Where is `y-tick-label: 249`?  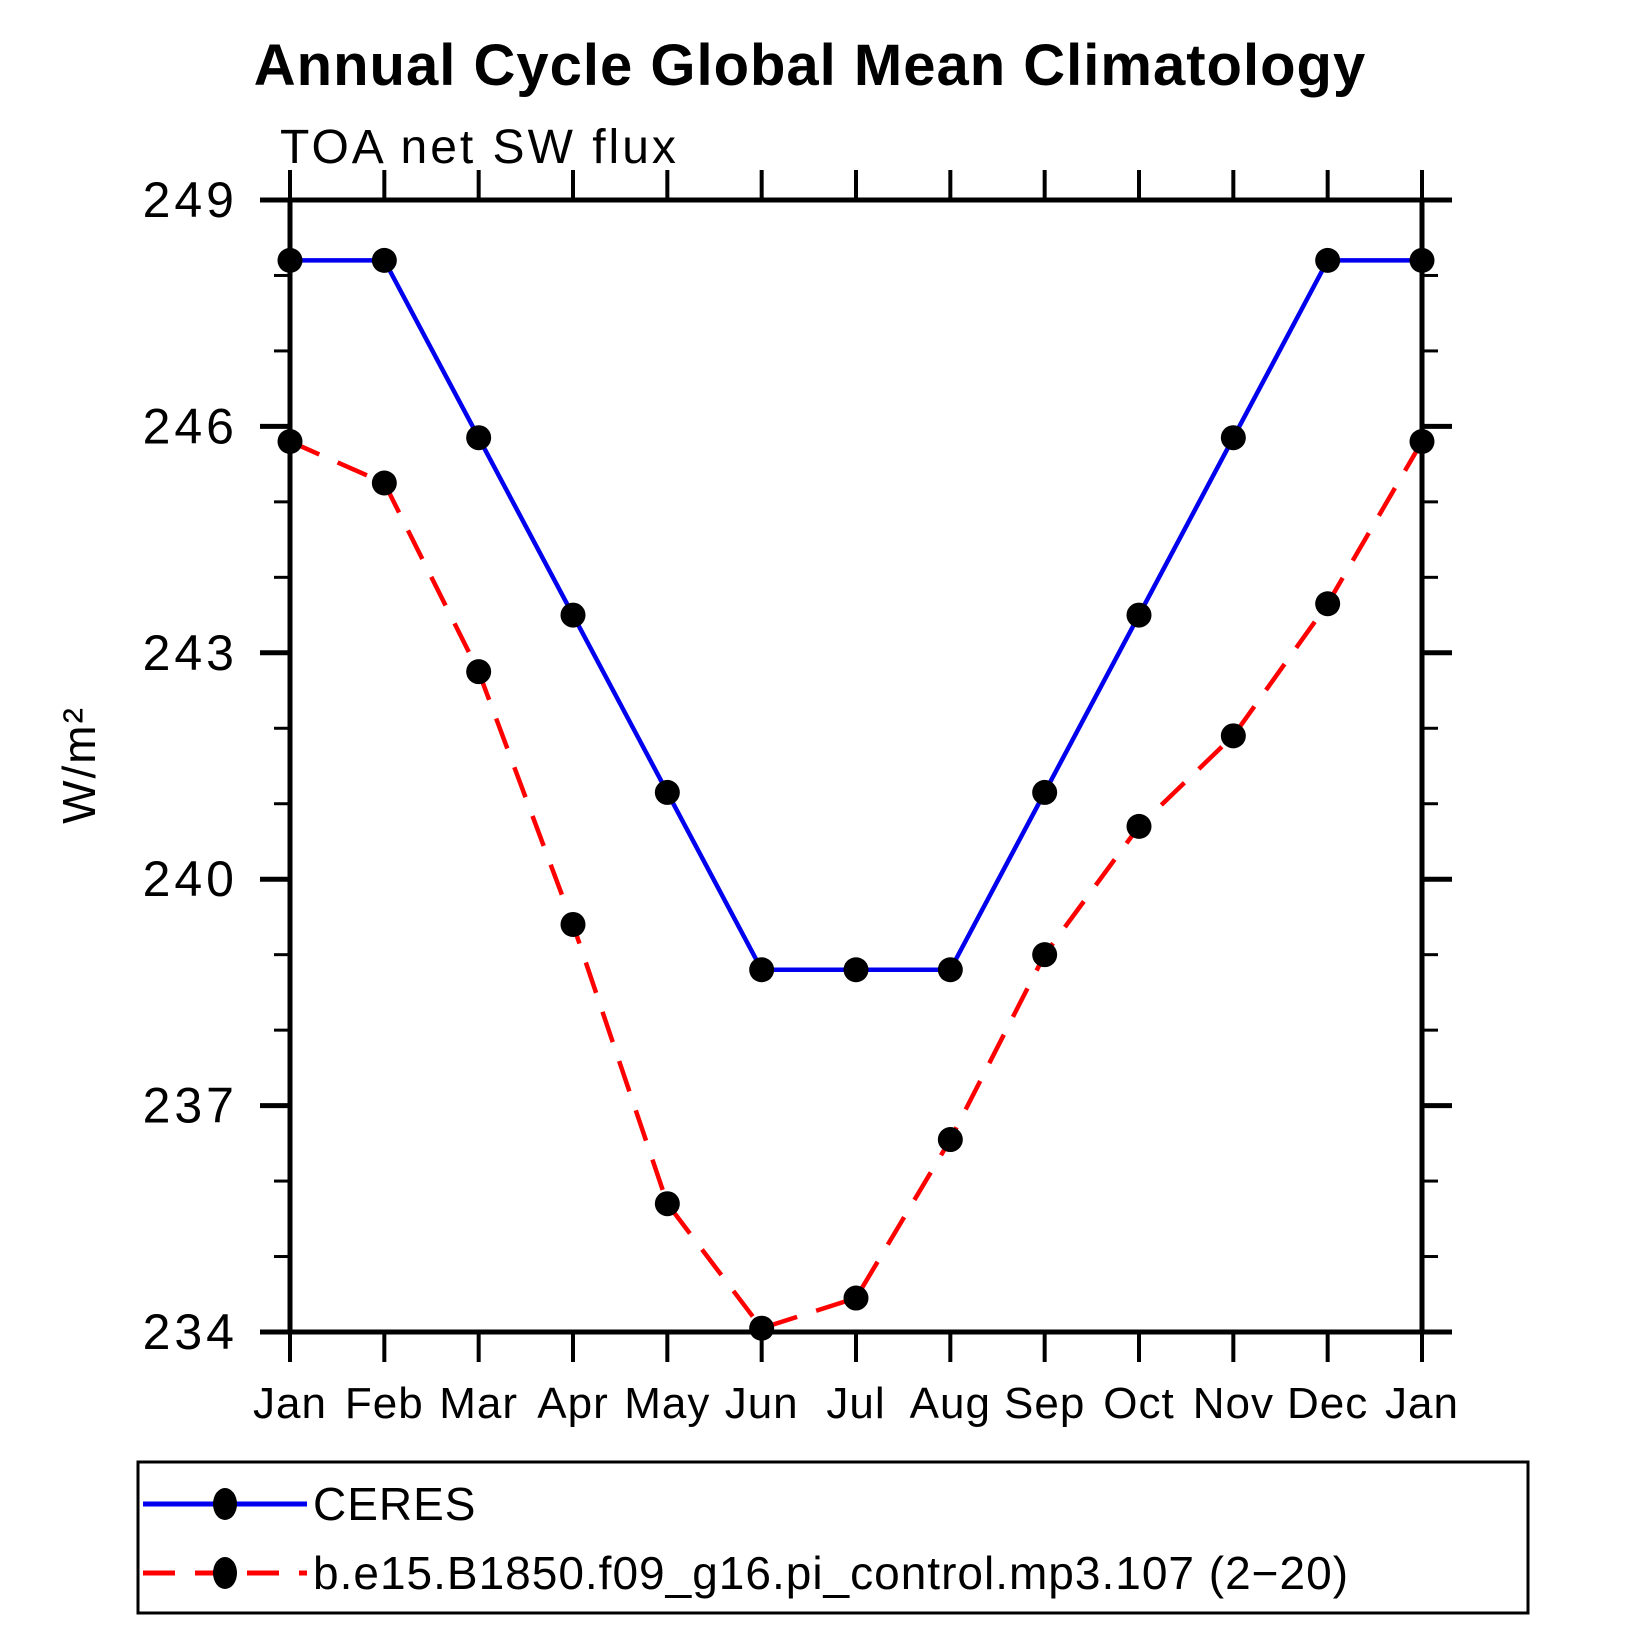 y-tick-label: 249 is located at coordinates (190, 200).